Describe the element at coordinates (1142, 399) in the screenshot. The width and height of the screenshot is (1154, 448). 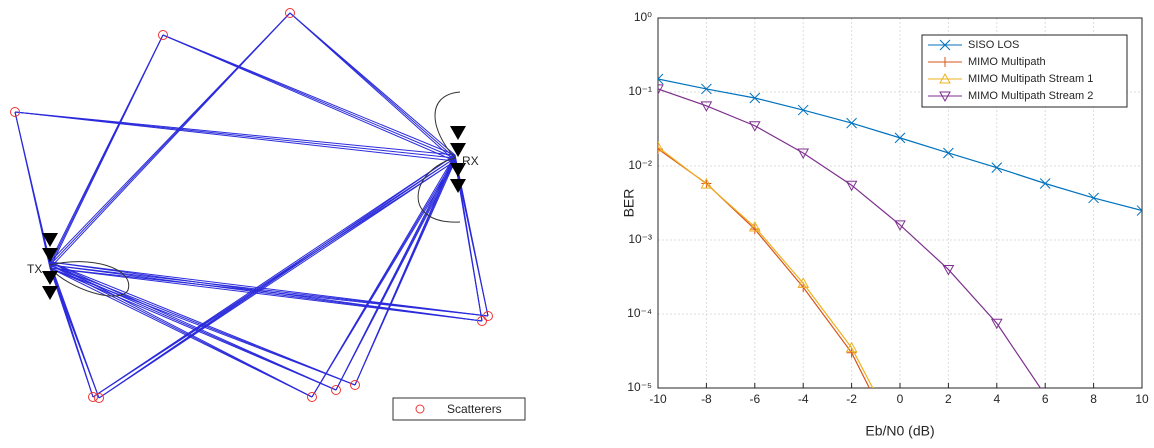
I see `x-tick-label: 10` at that location.